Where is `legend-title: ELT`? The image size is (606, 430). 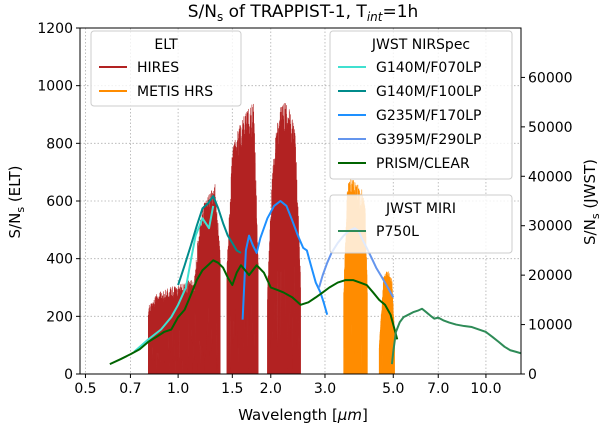
legend-title: ELT is located at coordinates (166, 45).